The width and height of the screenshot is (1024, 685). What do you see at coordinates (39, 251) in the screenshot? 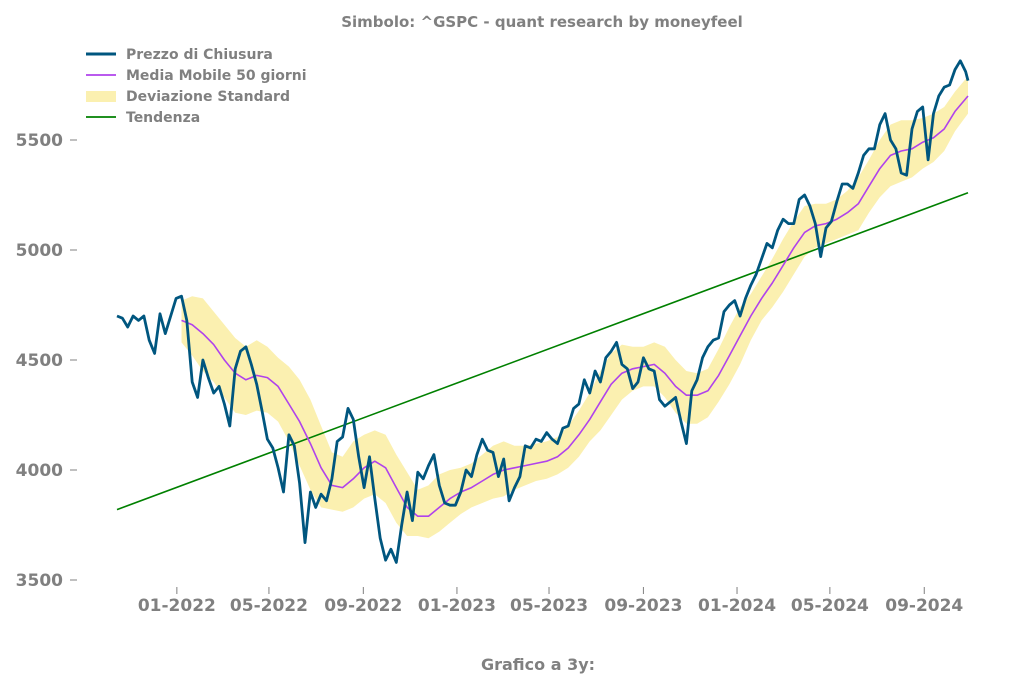
I see `y-tick-label: 5000` at bounding box center [39, 251].